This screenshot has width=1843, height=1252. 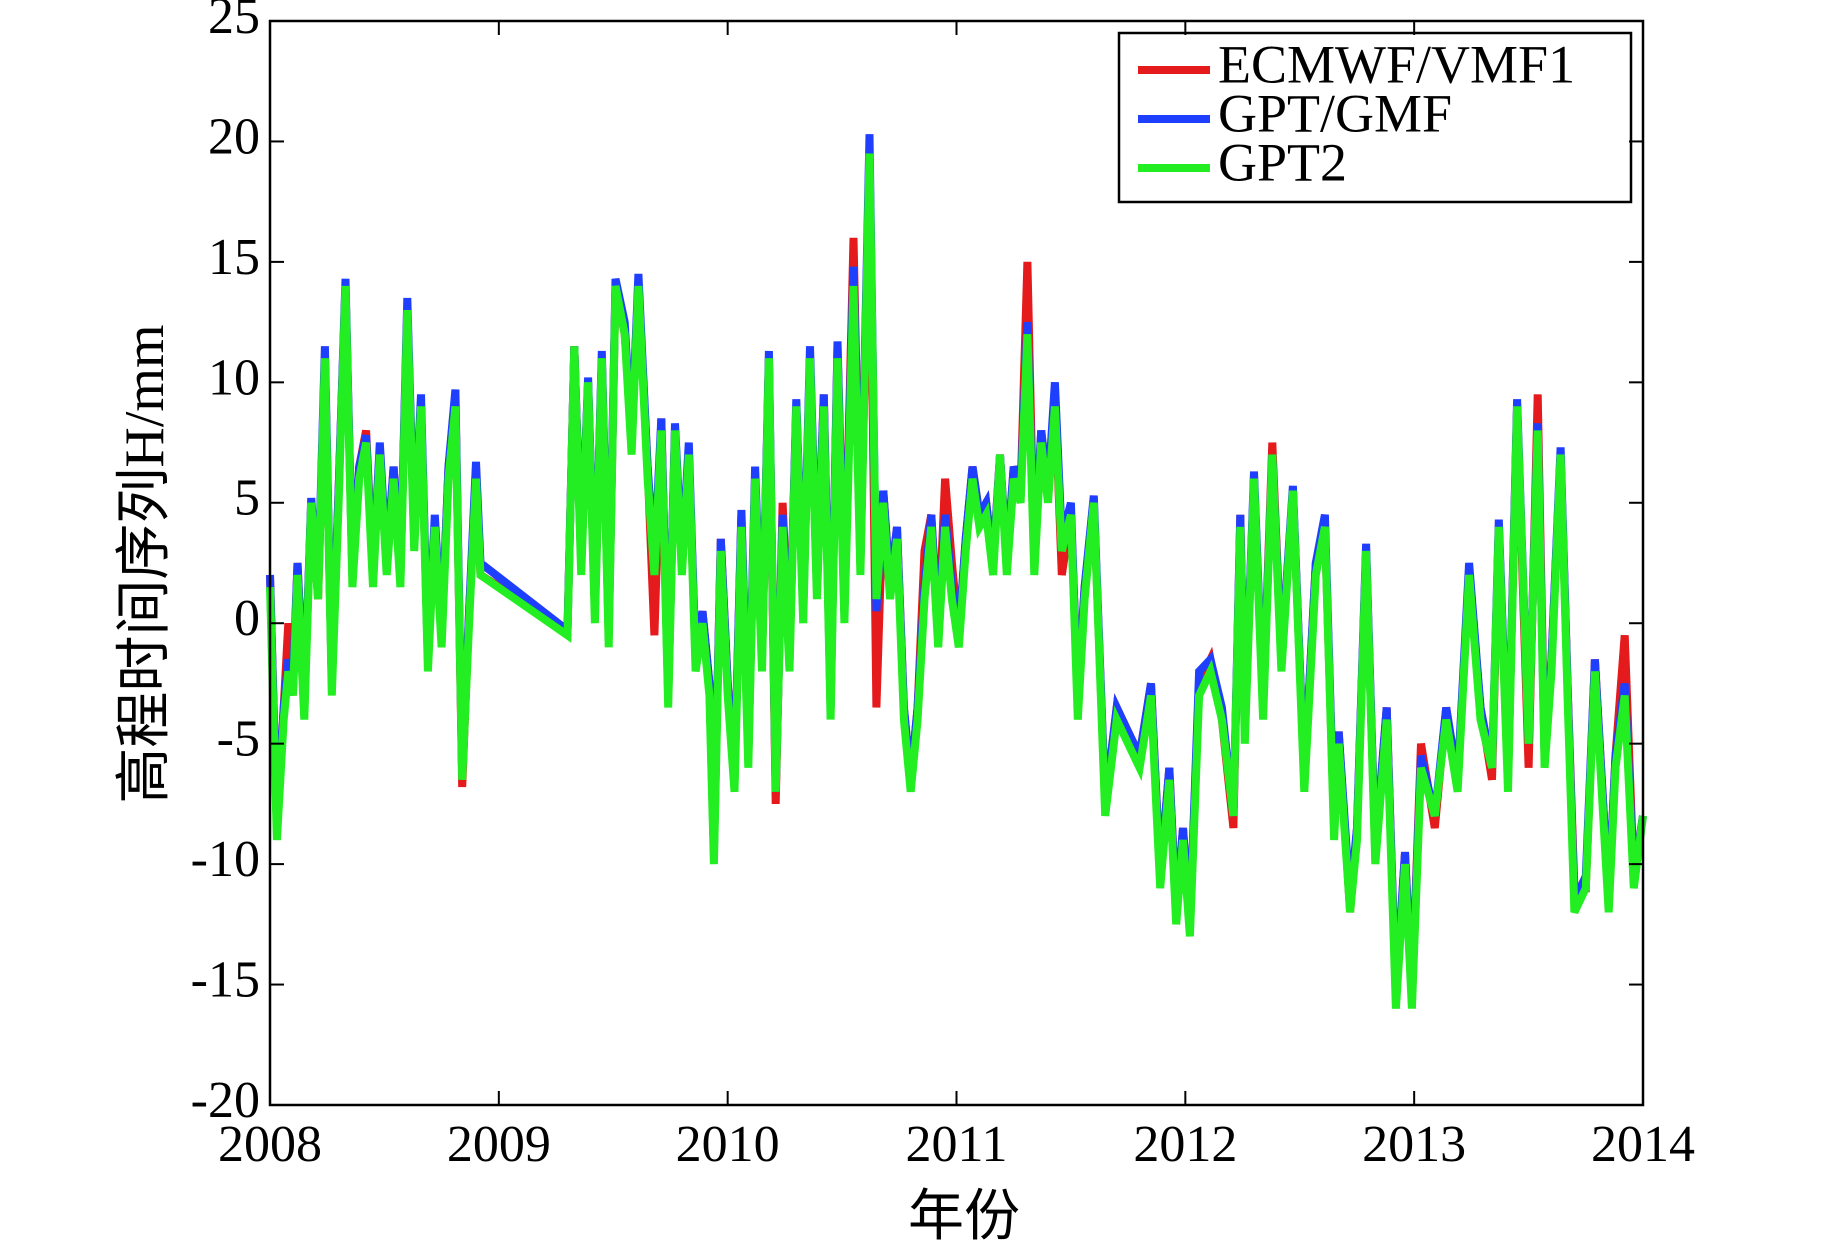 I want to click on legend-label: GPT2, so click(x=1282, y=162).